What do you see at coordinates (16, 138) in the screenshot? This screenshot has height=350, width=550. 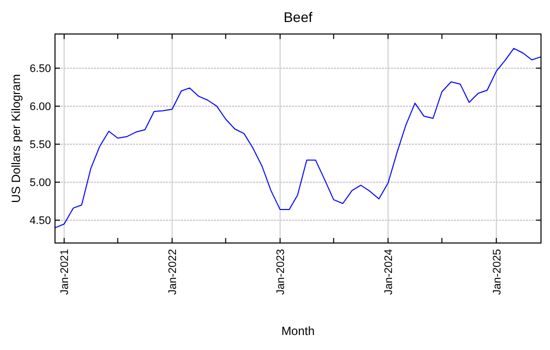 I see `y-axis-title: US Dollars per Kilogram` at bounding box center [16, 138].